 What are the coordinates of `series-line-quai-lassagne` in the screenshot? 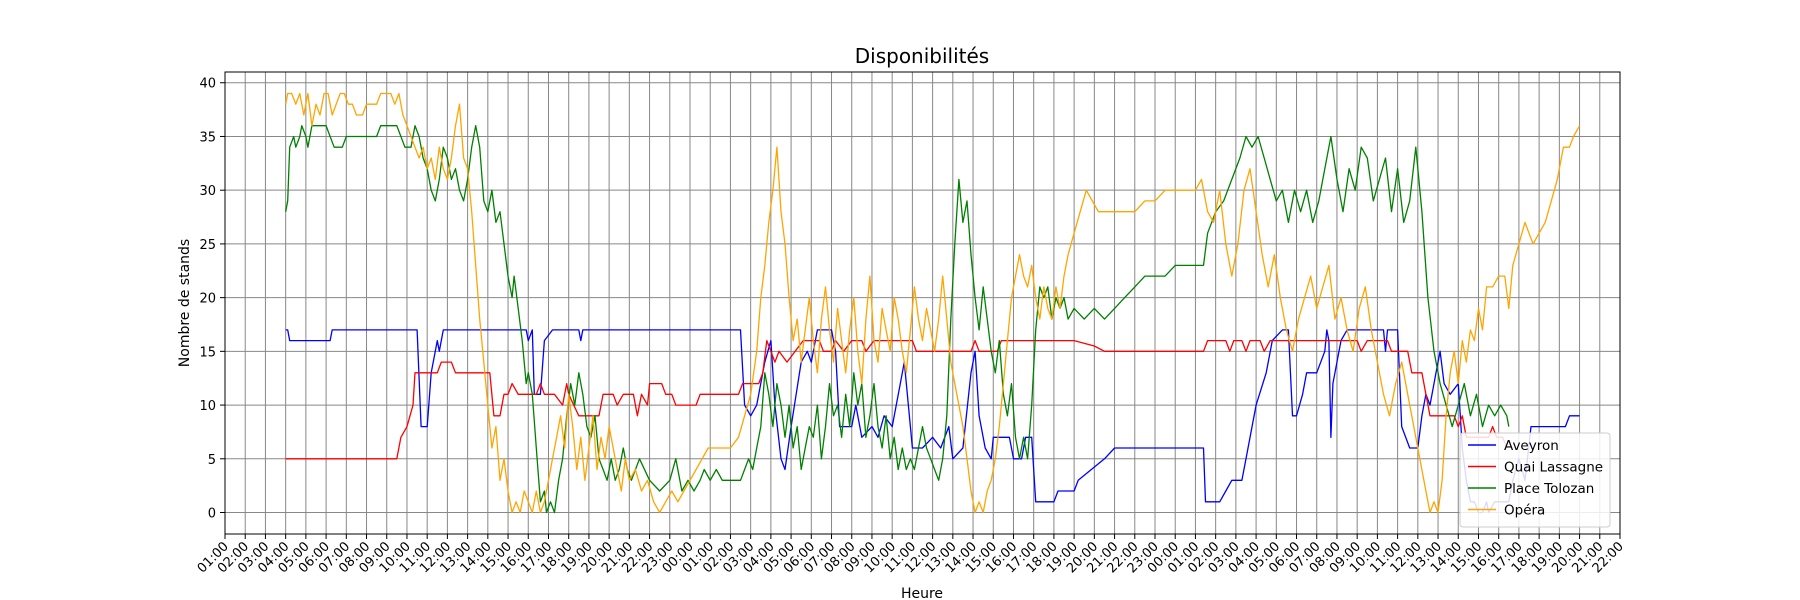 It's located at (896, 399).